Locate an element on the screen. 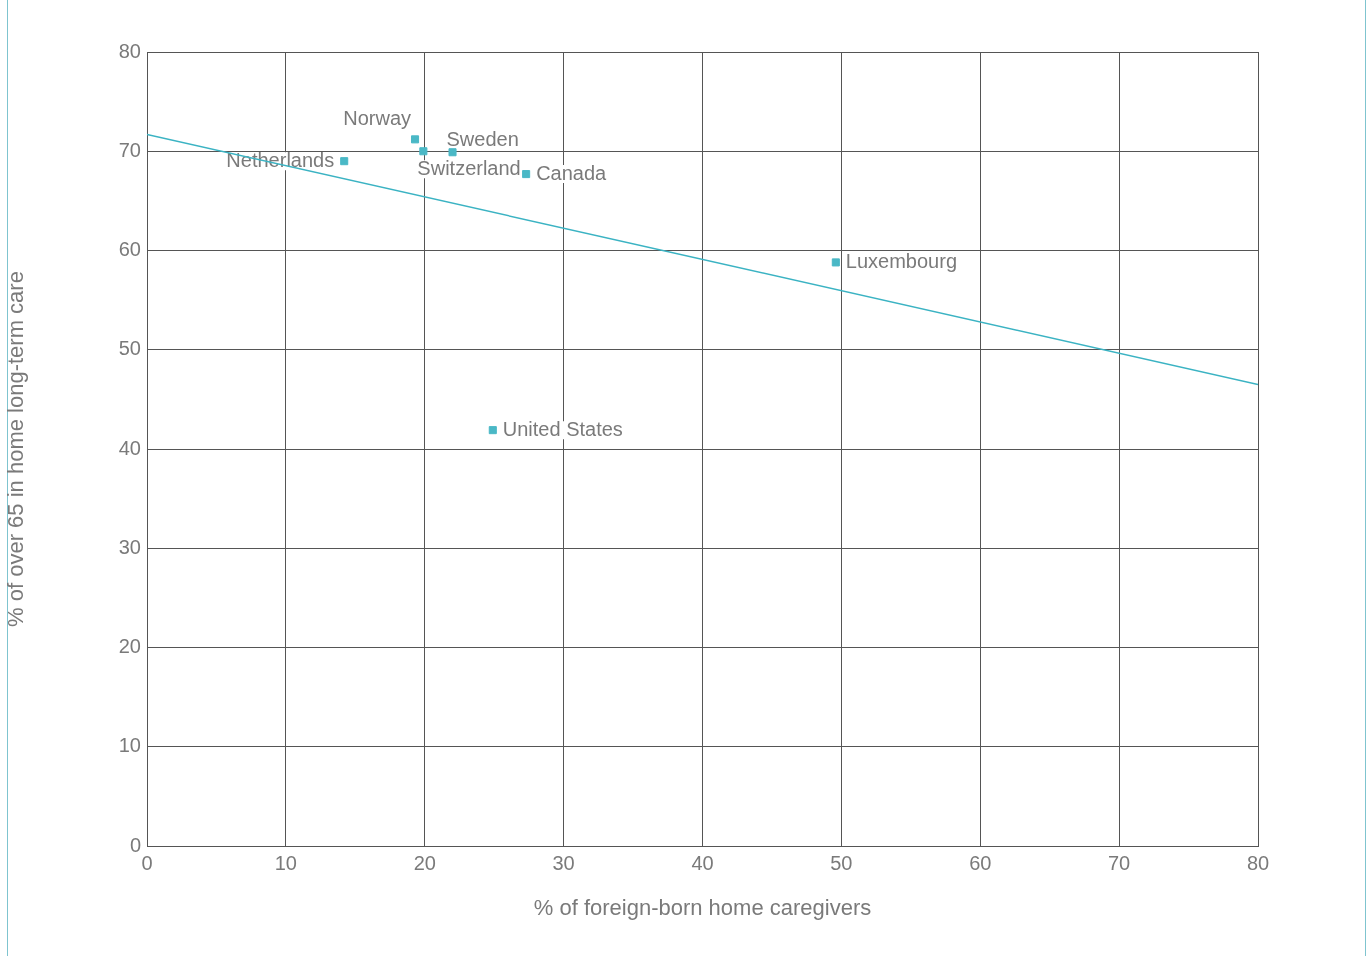 The height and width of the screenshot is (956, 1370). annotation: Canada is located at coordinates (572, 172).